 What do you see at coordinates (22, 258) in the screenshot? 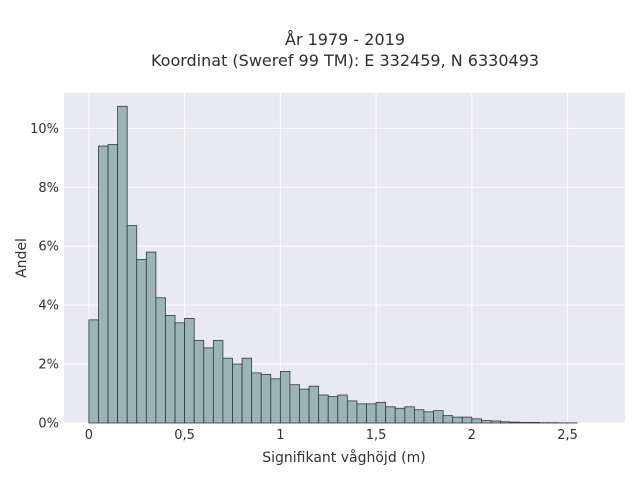
I see `y-axis-label: Andel` at bounding box center [22, 258].